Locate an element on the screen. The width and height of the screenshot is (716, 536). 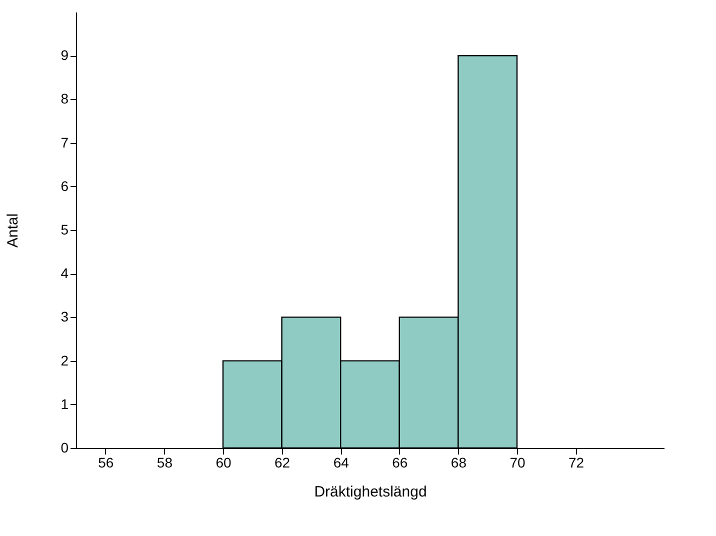
x-tick-label: 60 is located at coordinates (224, 462).